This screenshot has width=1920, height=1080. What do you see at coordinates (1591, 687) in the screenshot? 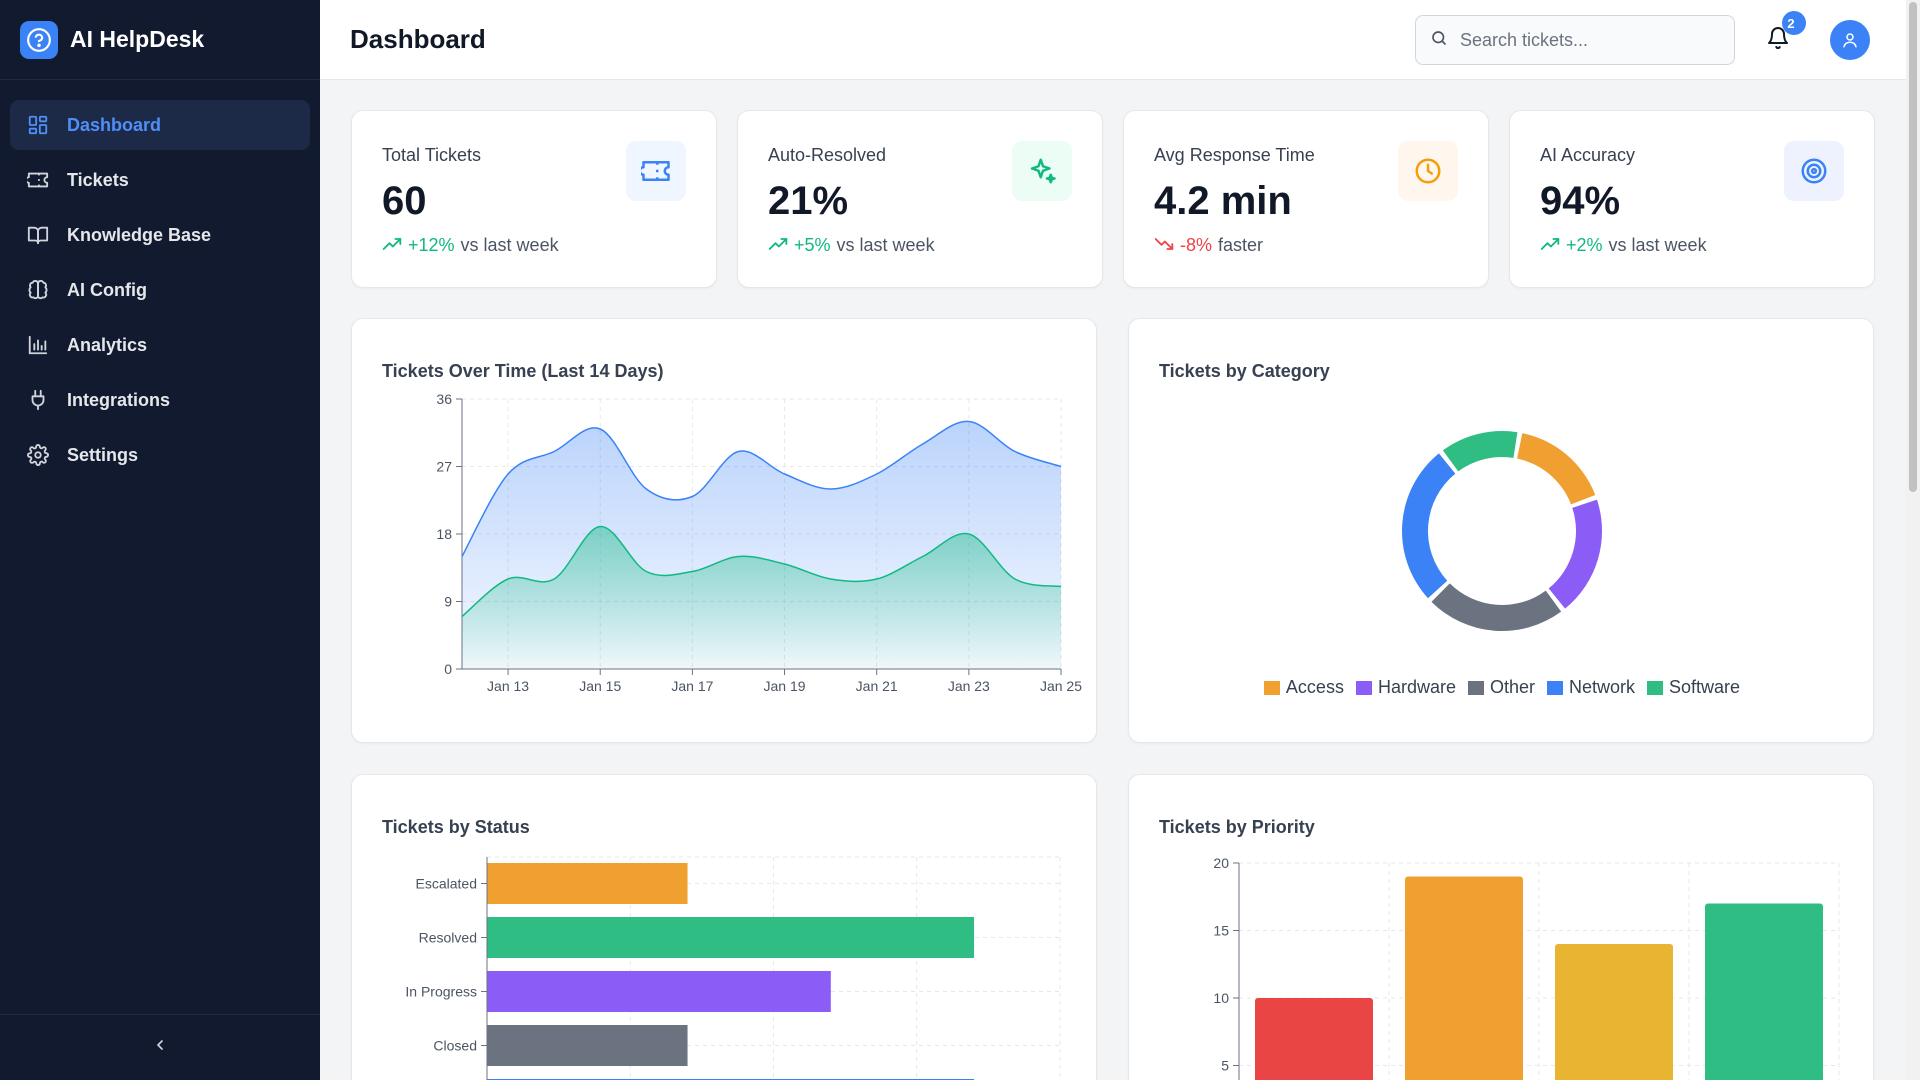
I see `legend-item: Network` at bounding box center [1591, 687].